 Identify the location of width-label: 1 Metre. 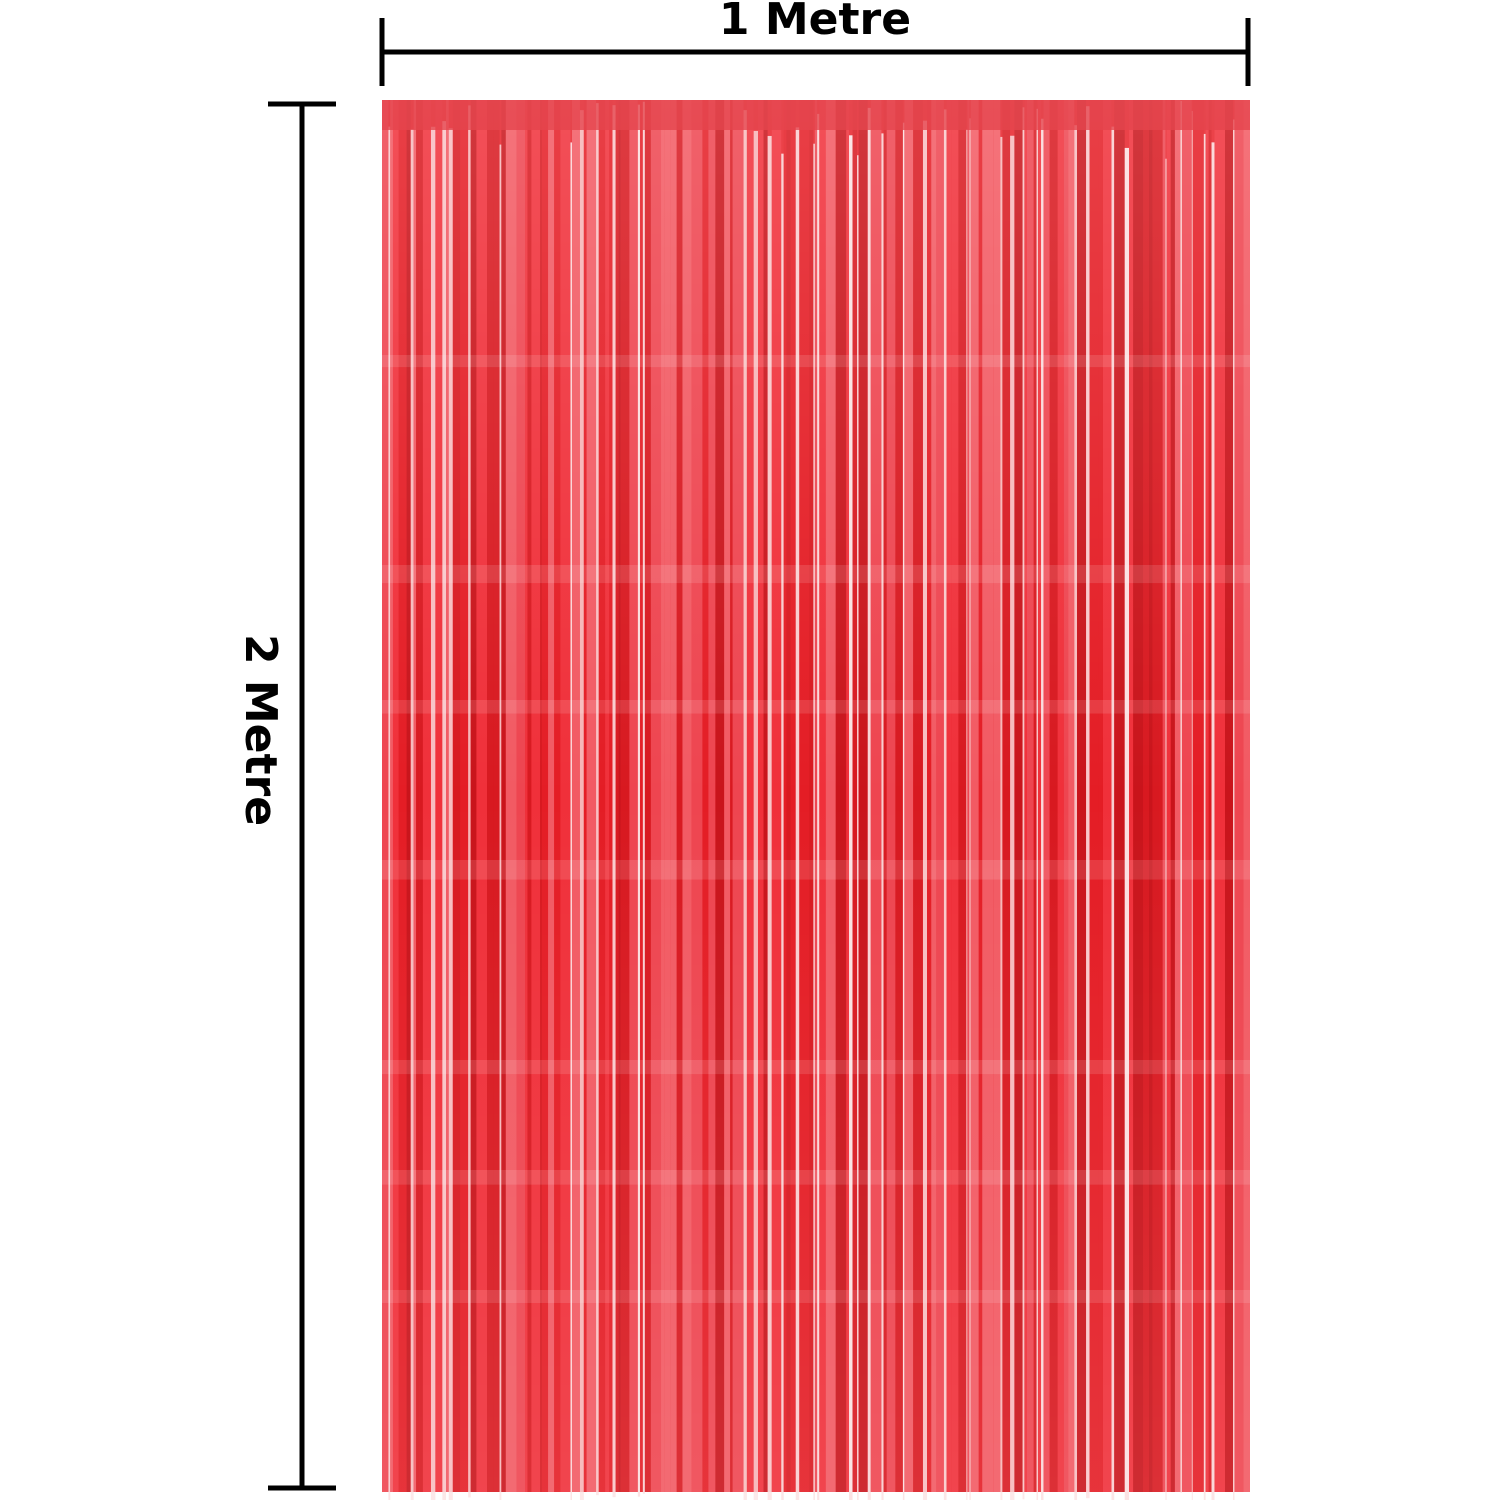
(815, 22).